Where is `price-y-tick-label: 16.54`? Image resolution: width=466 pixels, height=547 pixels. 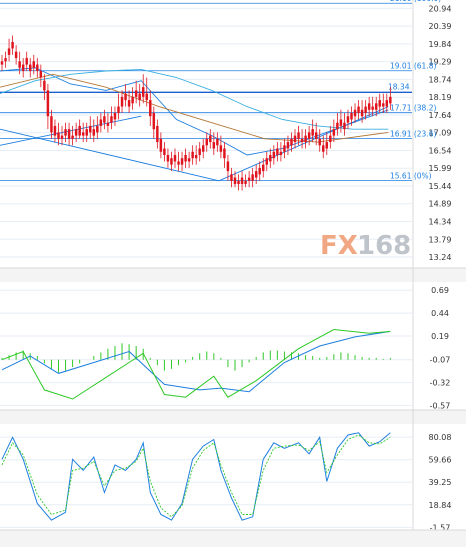 price-y-tick-label: 16.54 is located at coordinates (440, 150).